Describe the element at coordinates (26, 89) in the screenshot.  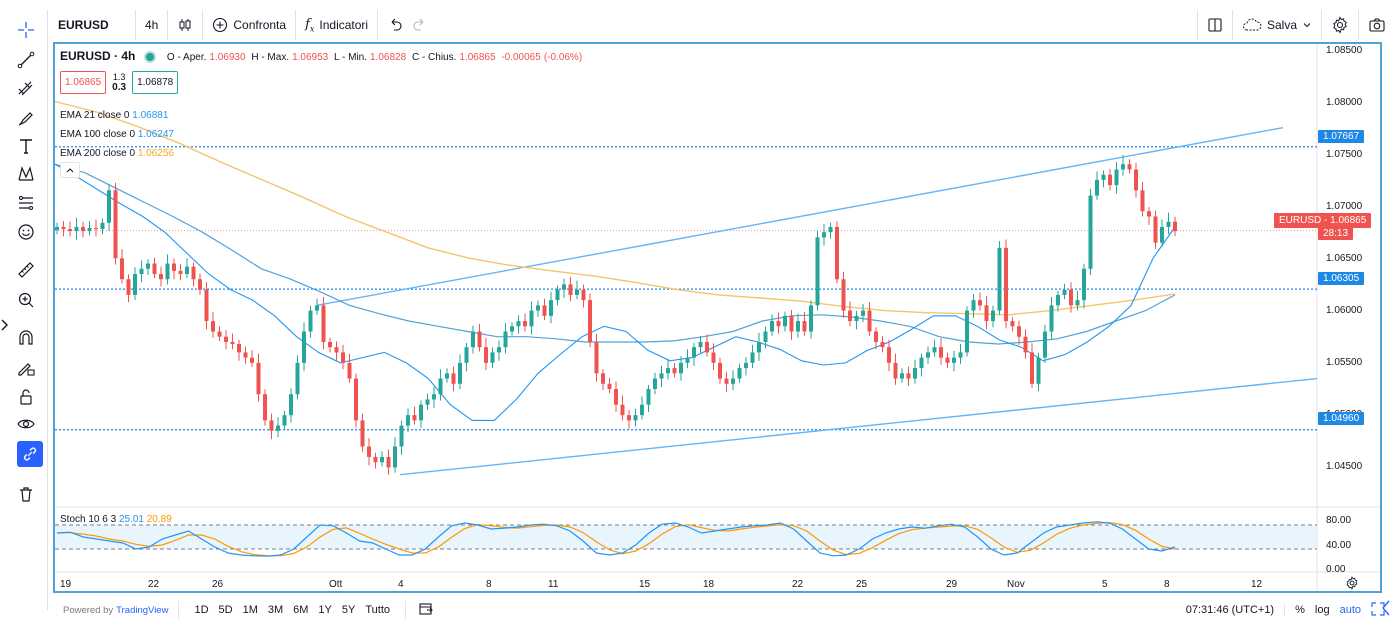
I see `fib-tool-icon` at that location.